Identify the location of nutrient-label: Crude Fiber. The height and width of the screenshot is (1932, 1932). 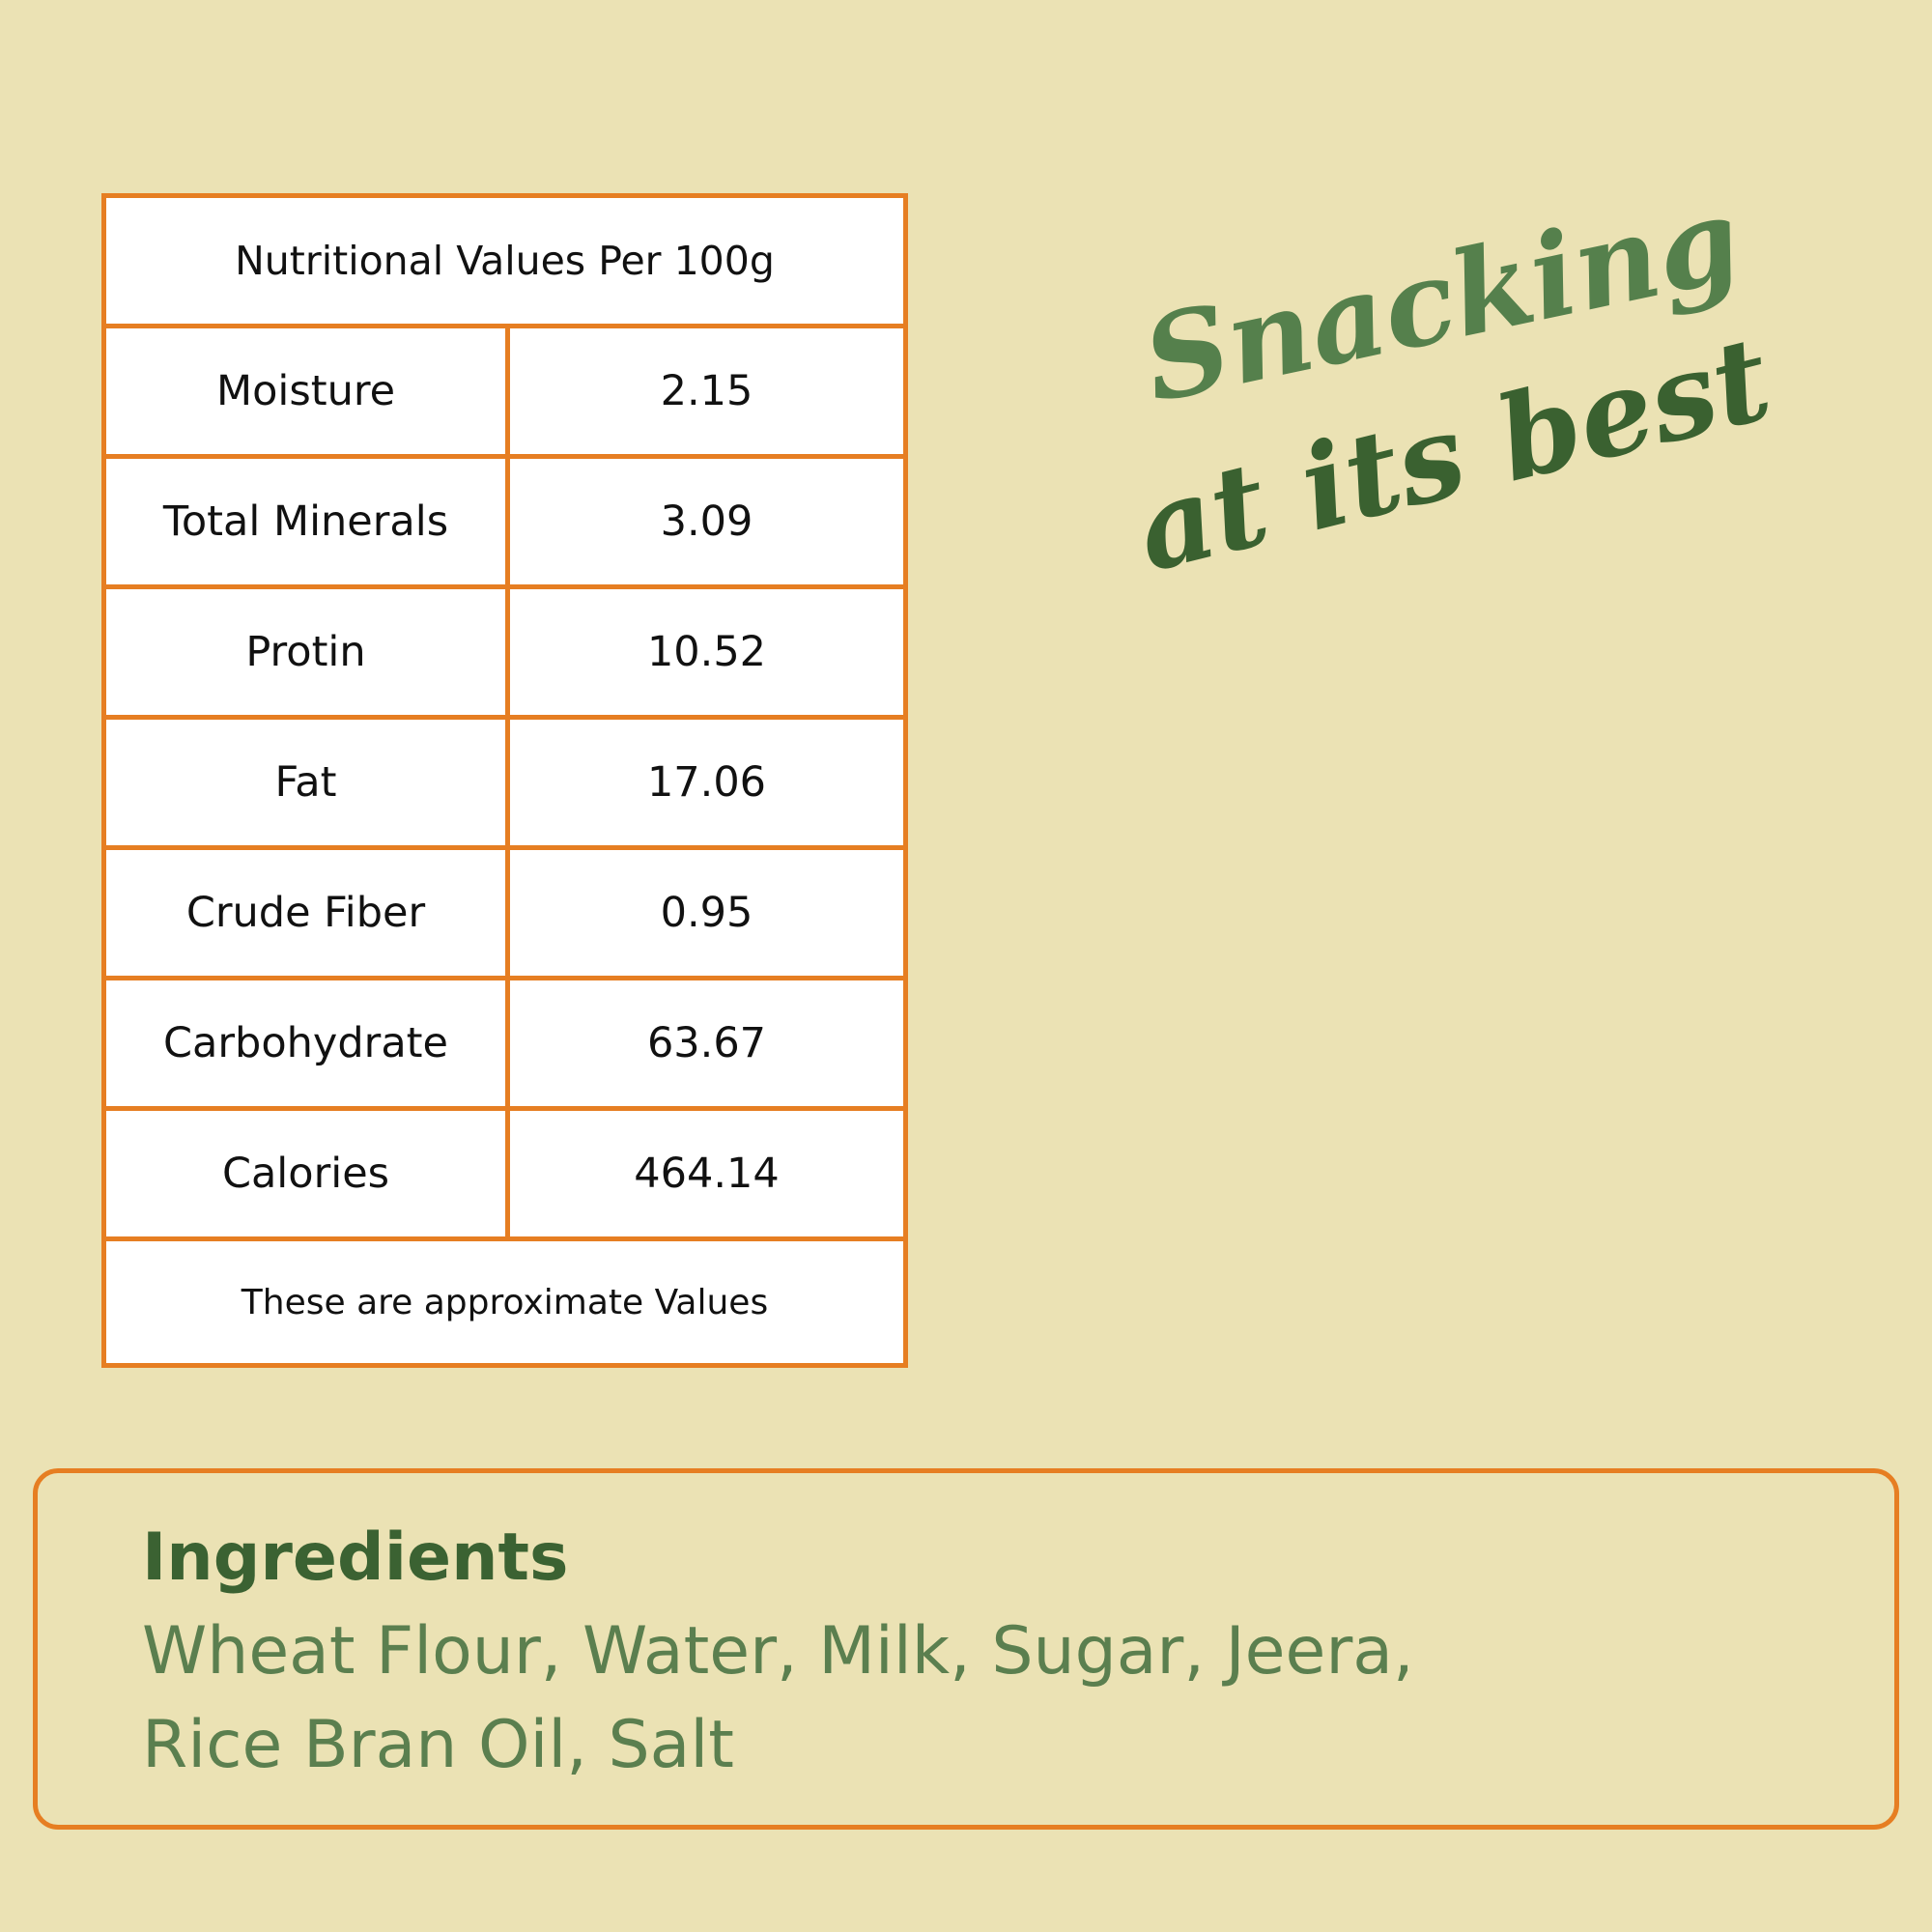
(308, 913).